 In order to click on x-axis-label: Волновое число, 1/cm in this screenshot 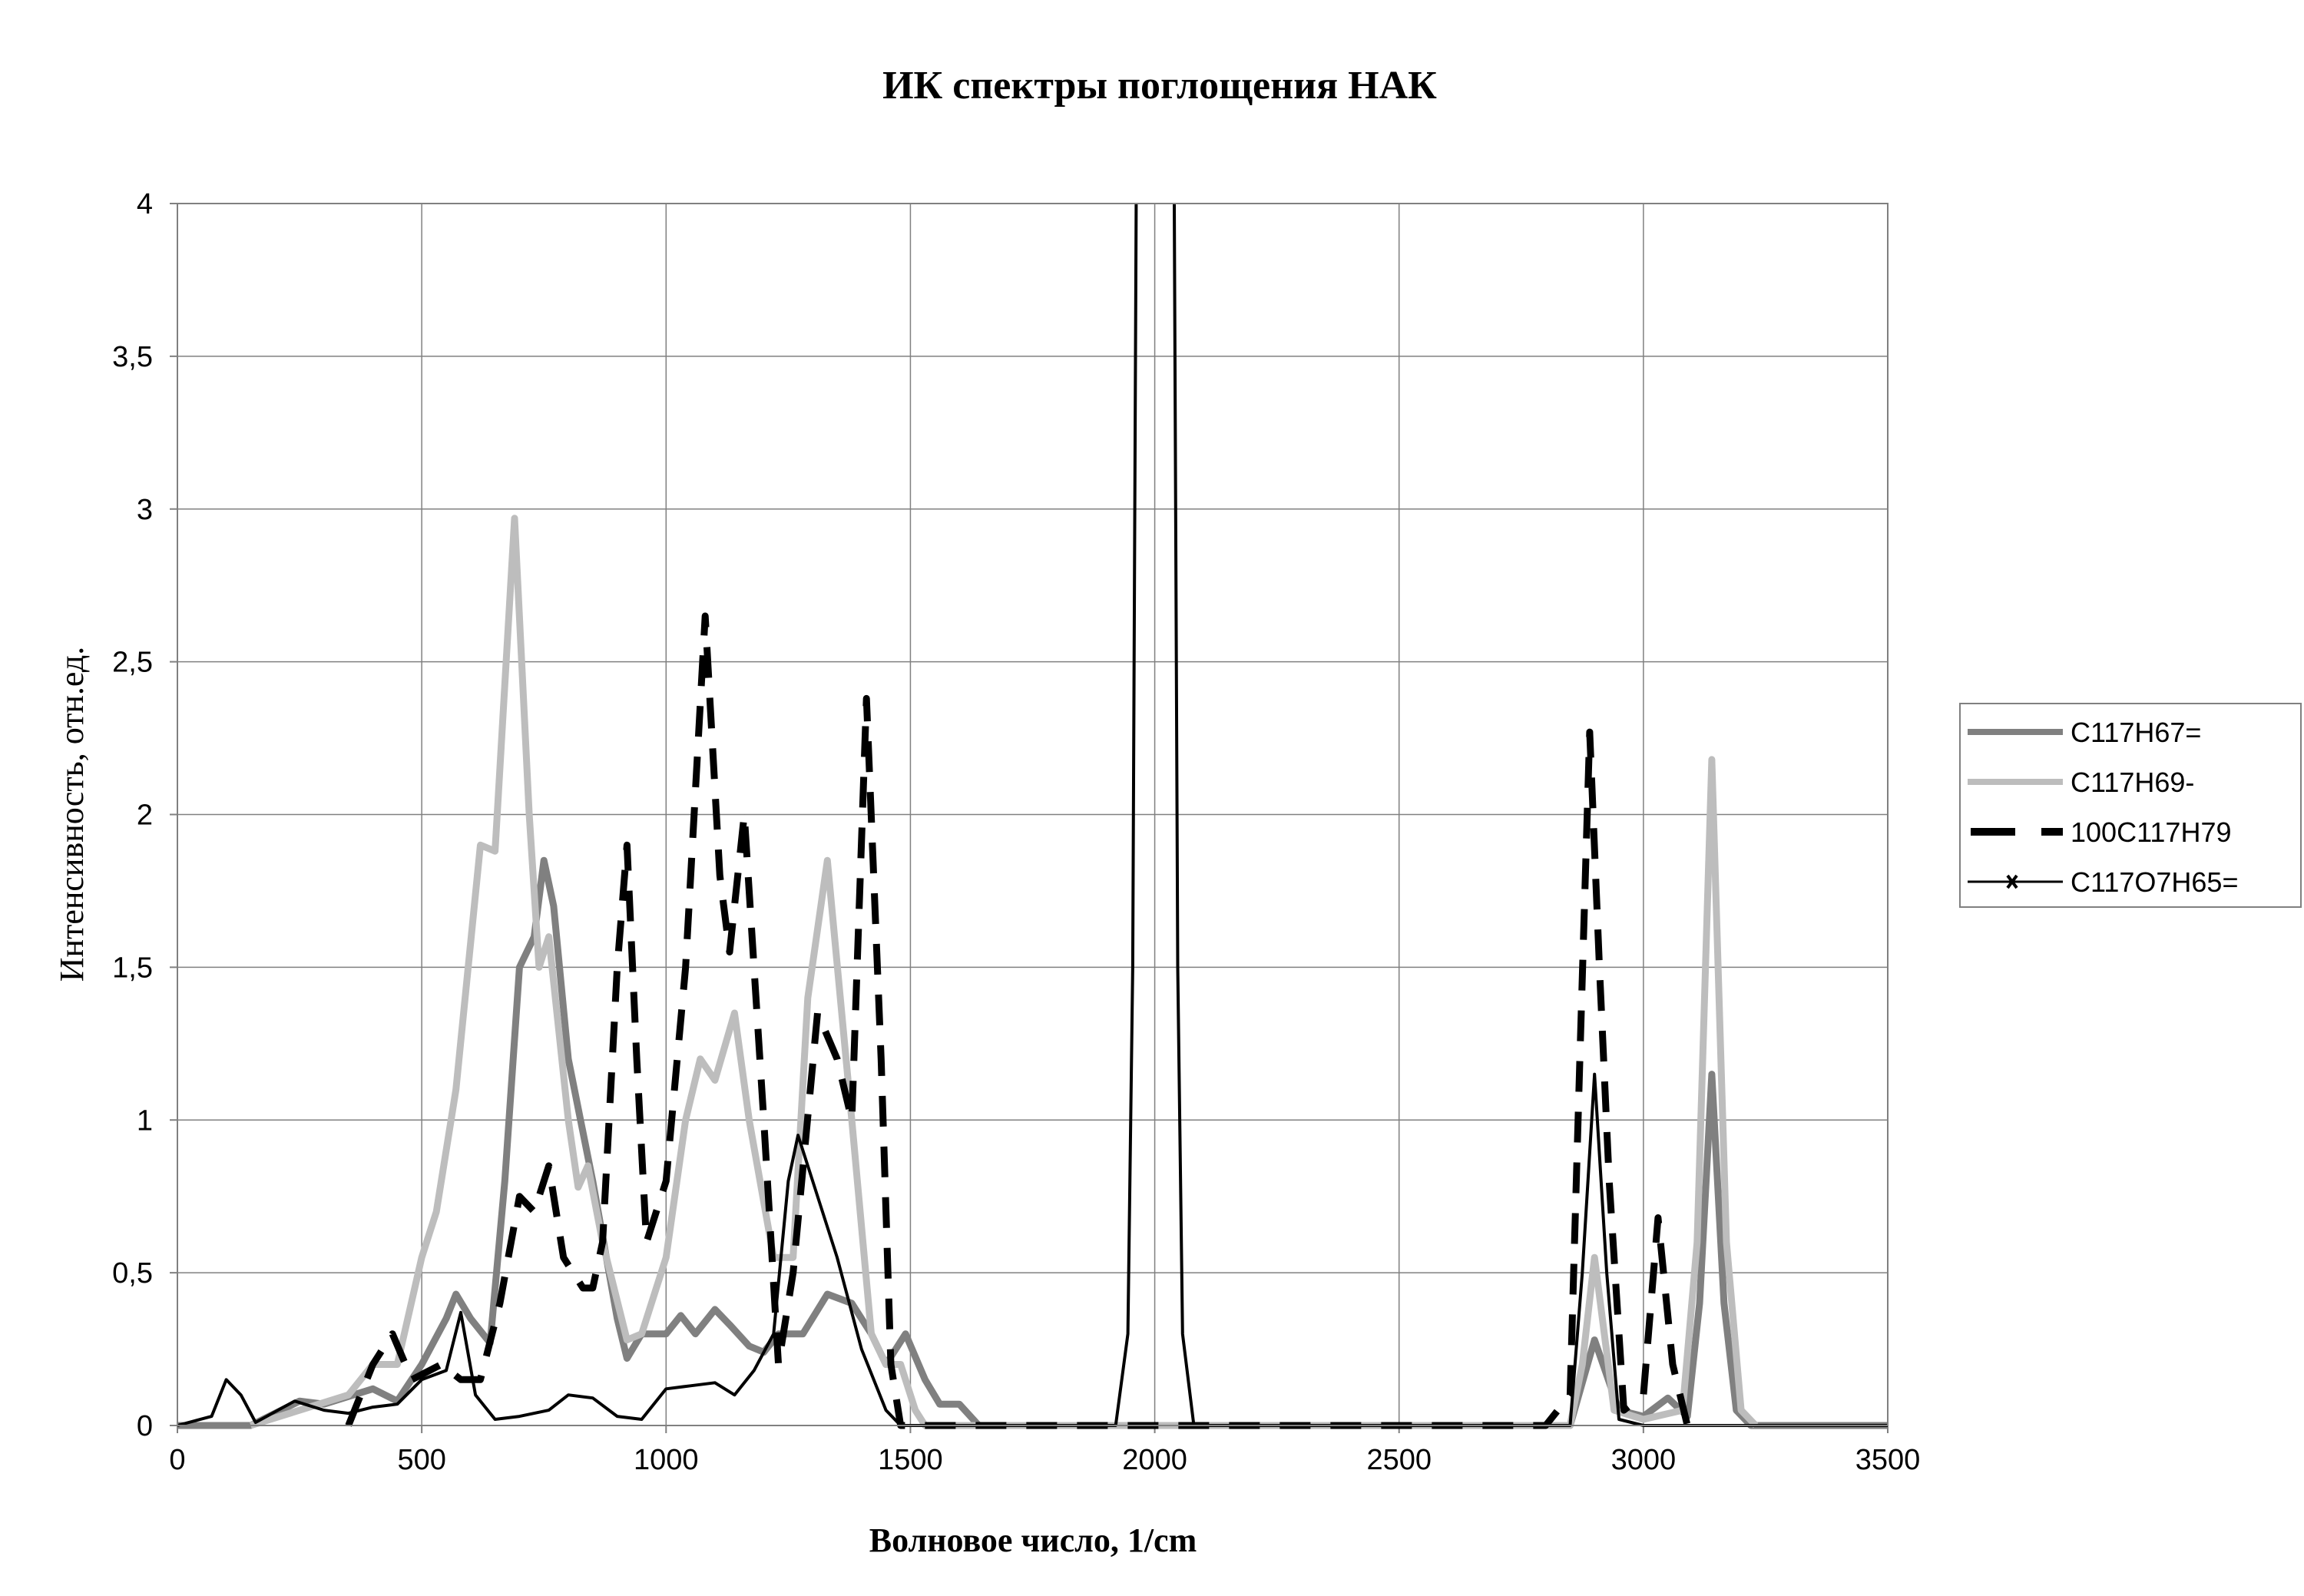, I will do `click(1033, 1540)`.